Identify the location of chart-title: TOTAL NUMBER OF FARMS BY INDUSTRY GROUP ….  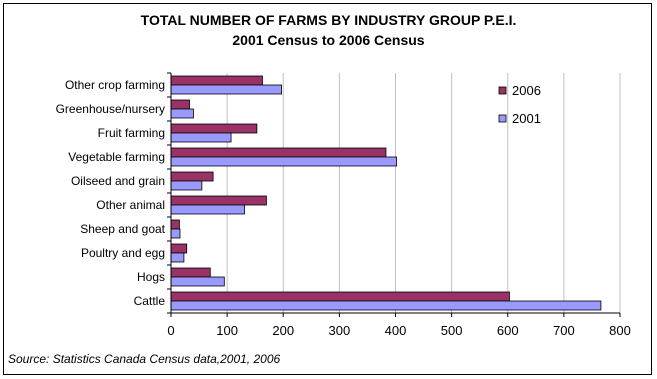
(328, 20).